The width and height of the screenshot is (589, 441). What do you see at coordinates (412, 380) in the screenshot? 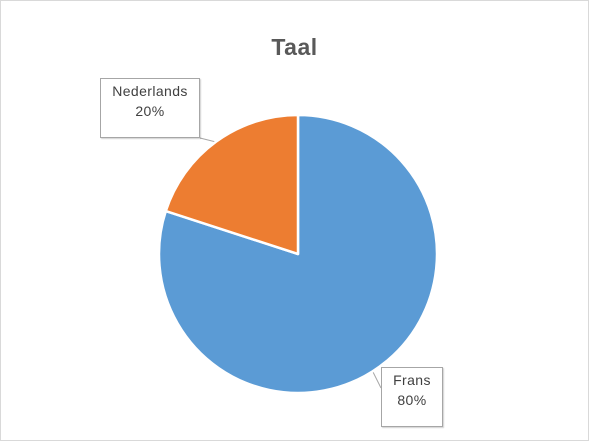
I see `data-label-frans-name: Frans` at bounding box center [412, 380].